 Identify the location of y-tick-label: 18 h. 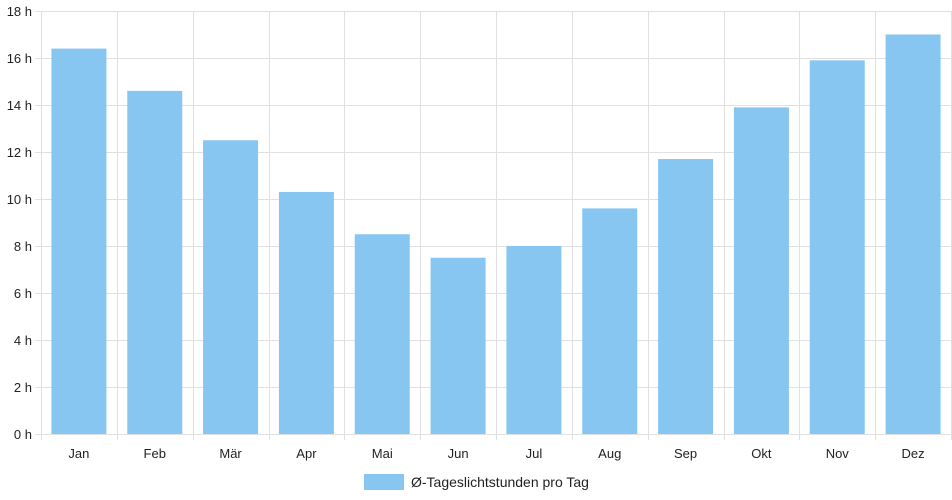
(19, 11).